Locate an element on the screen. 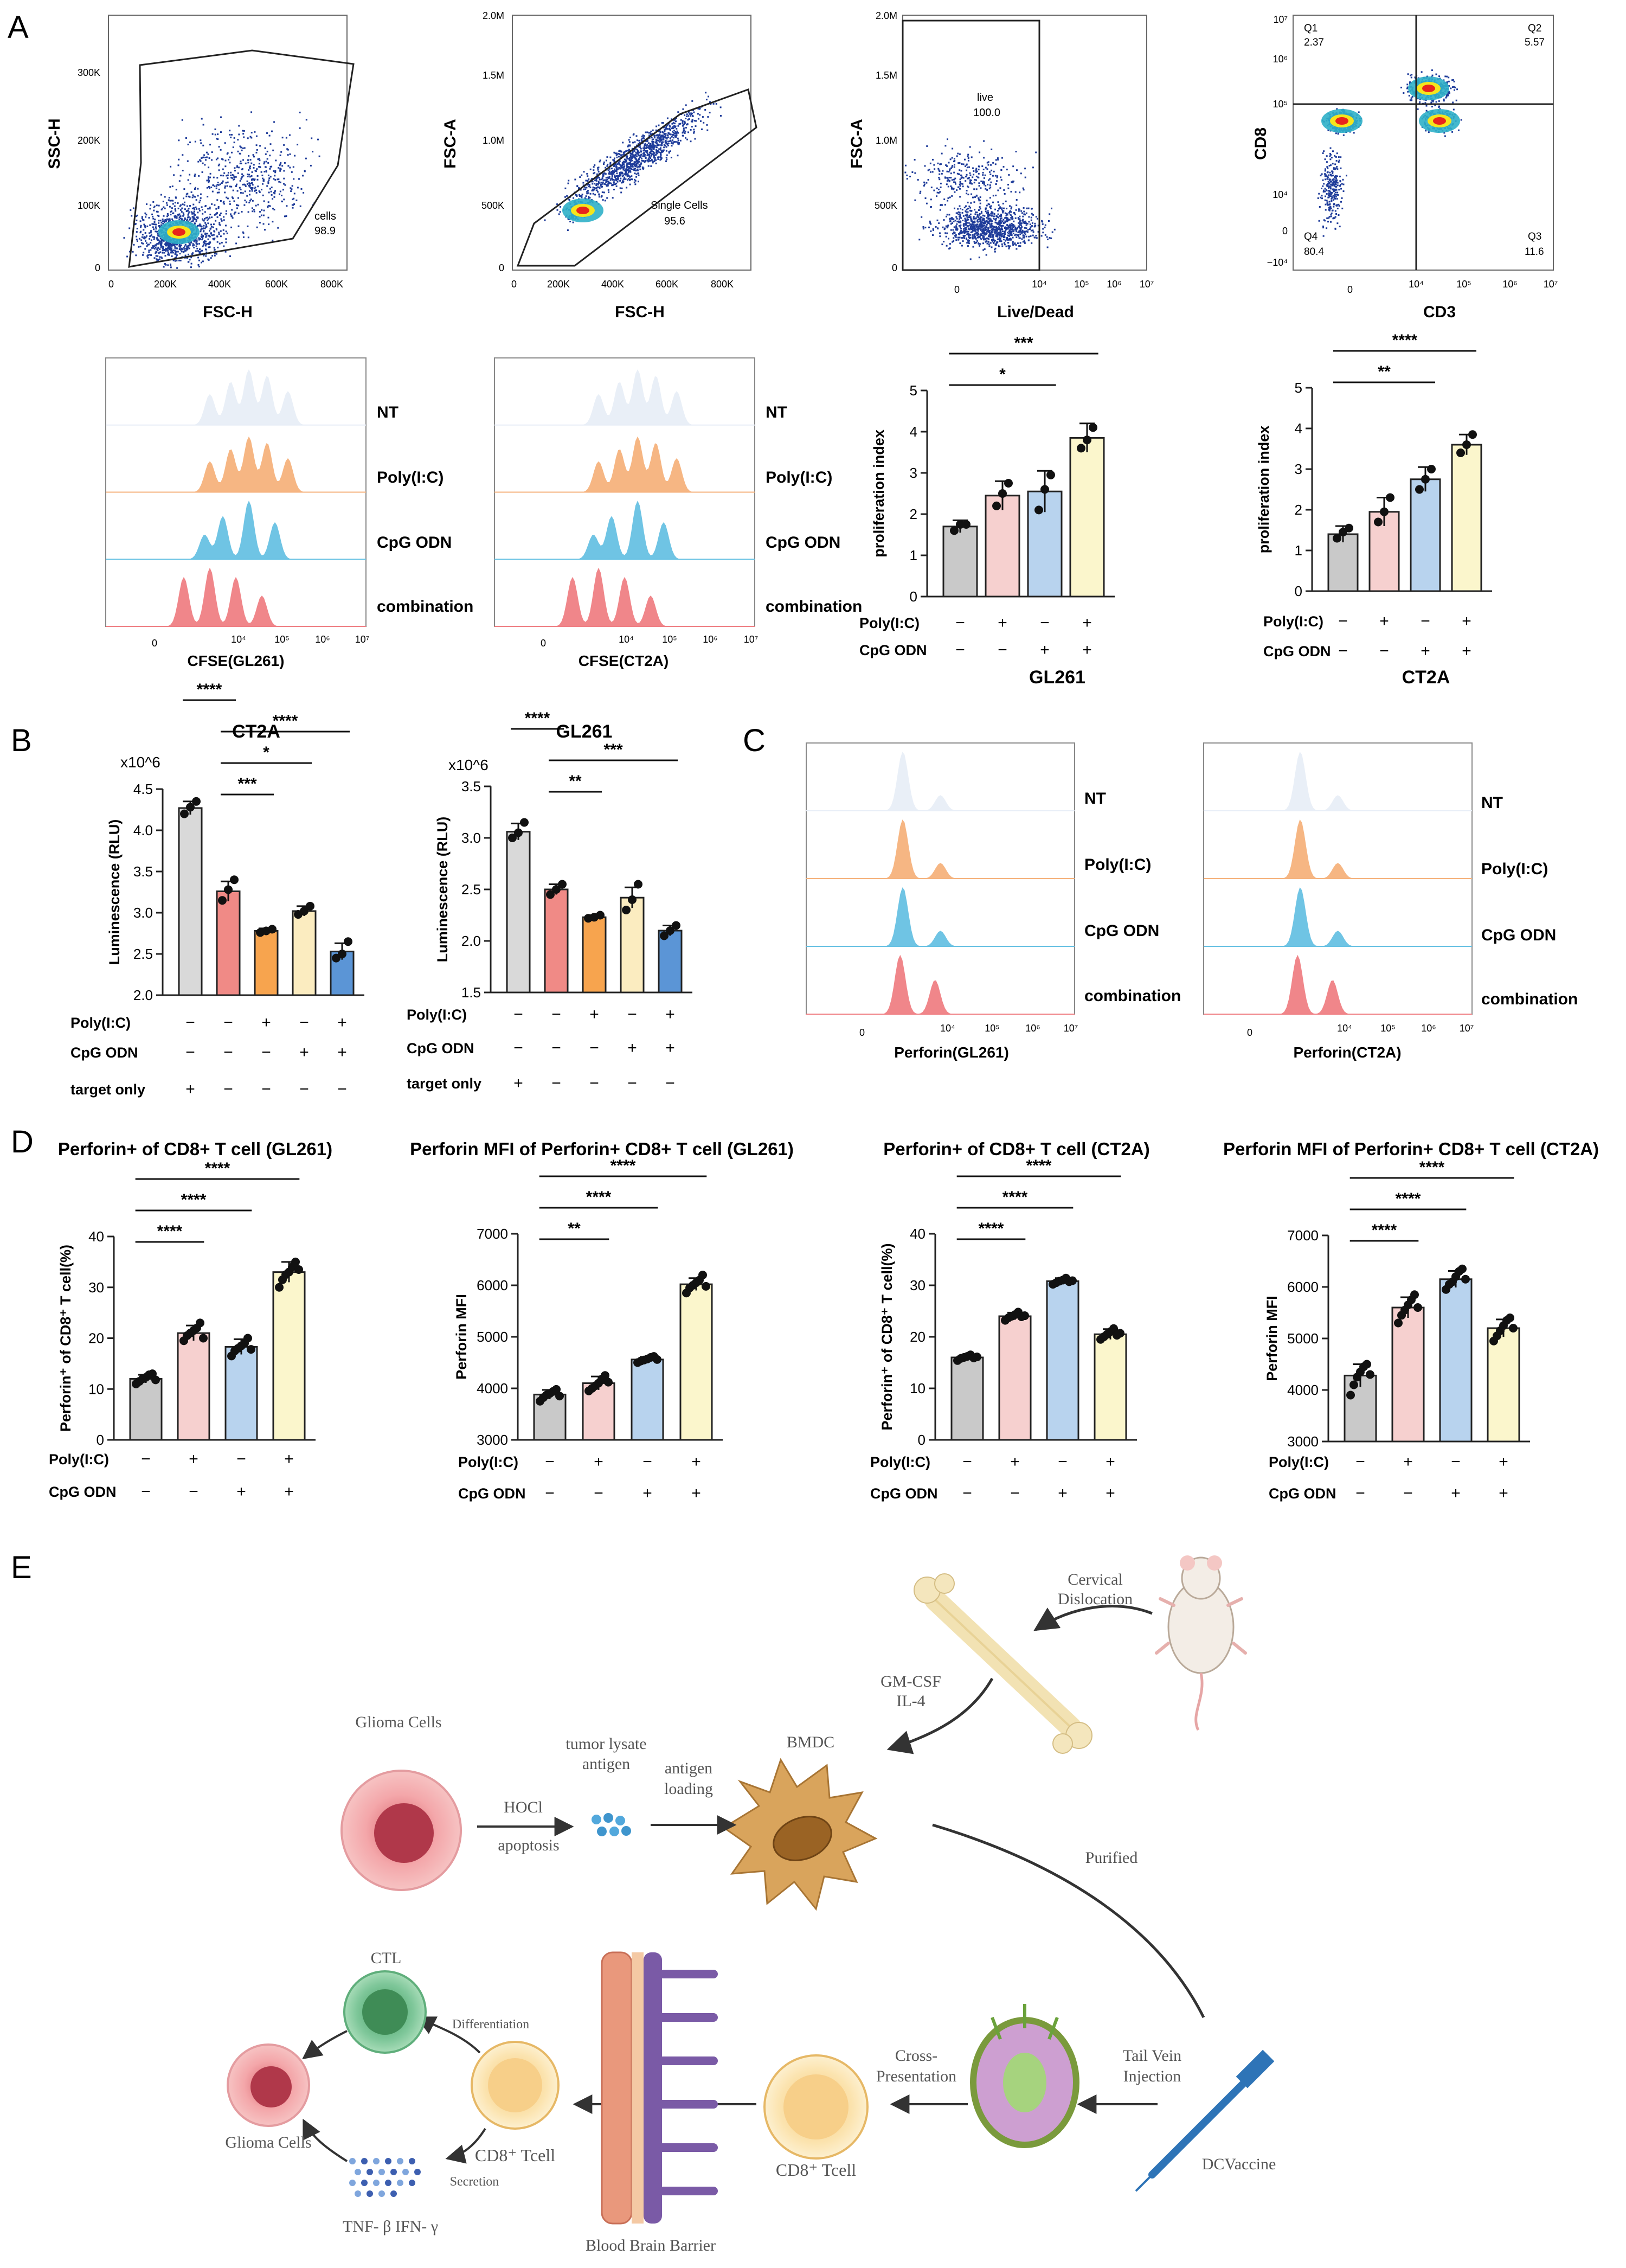 This screenshot has height=2268, width=1626. density-peak is located at coordinates (179, 232).